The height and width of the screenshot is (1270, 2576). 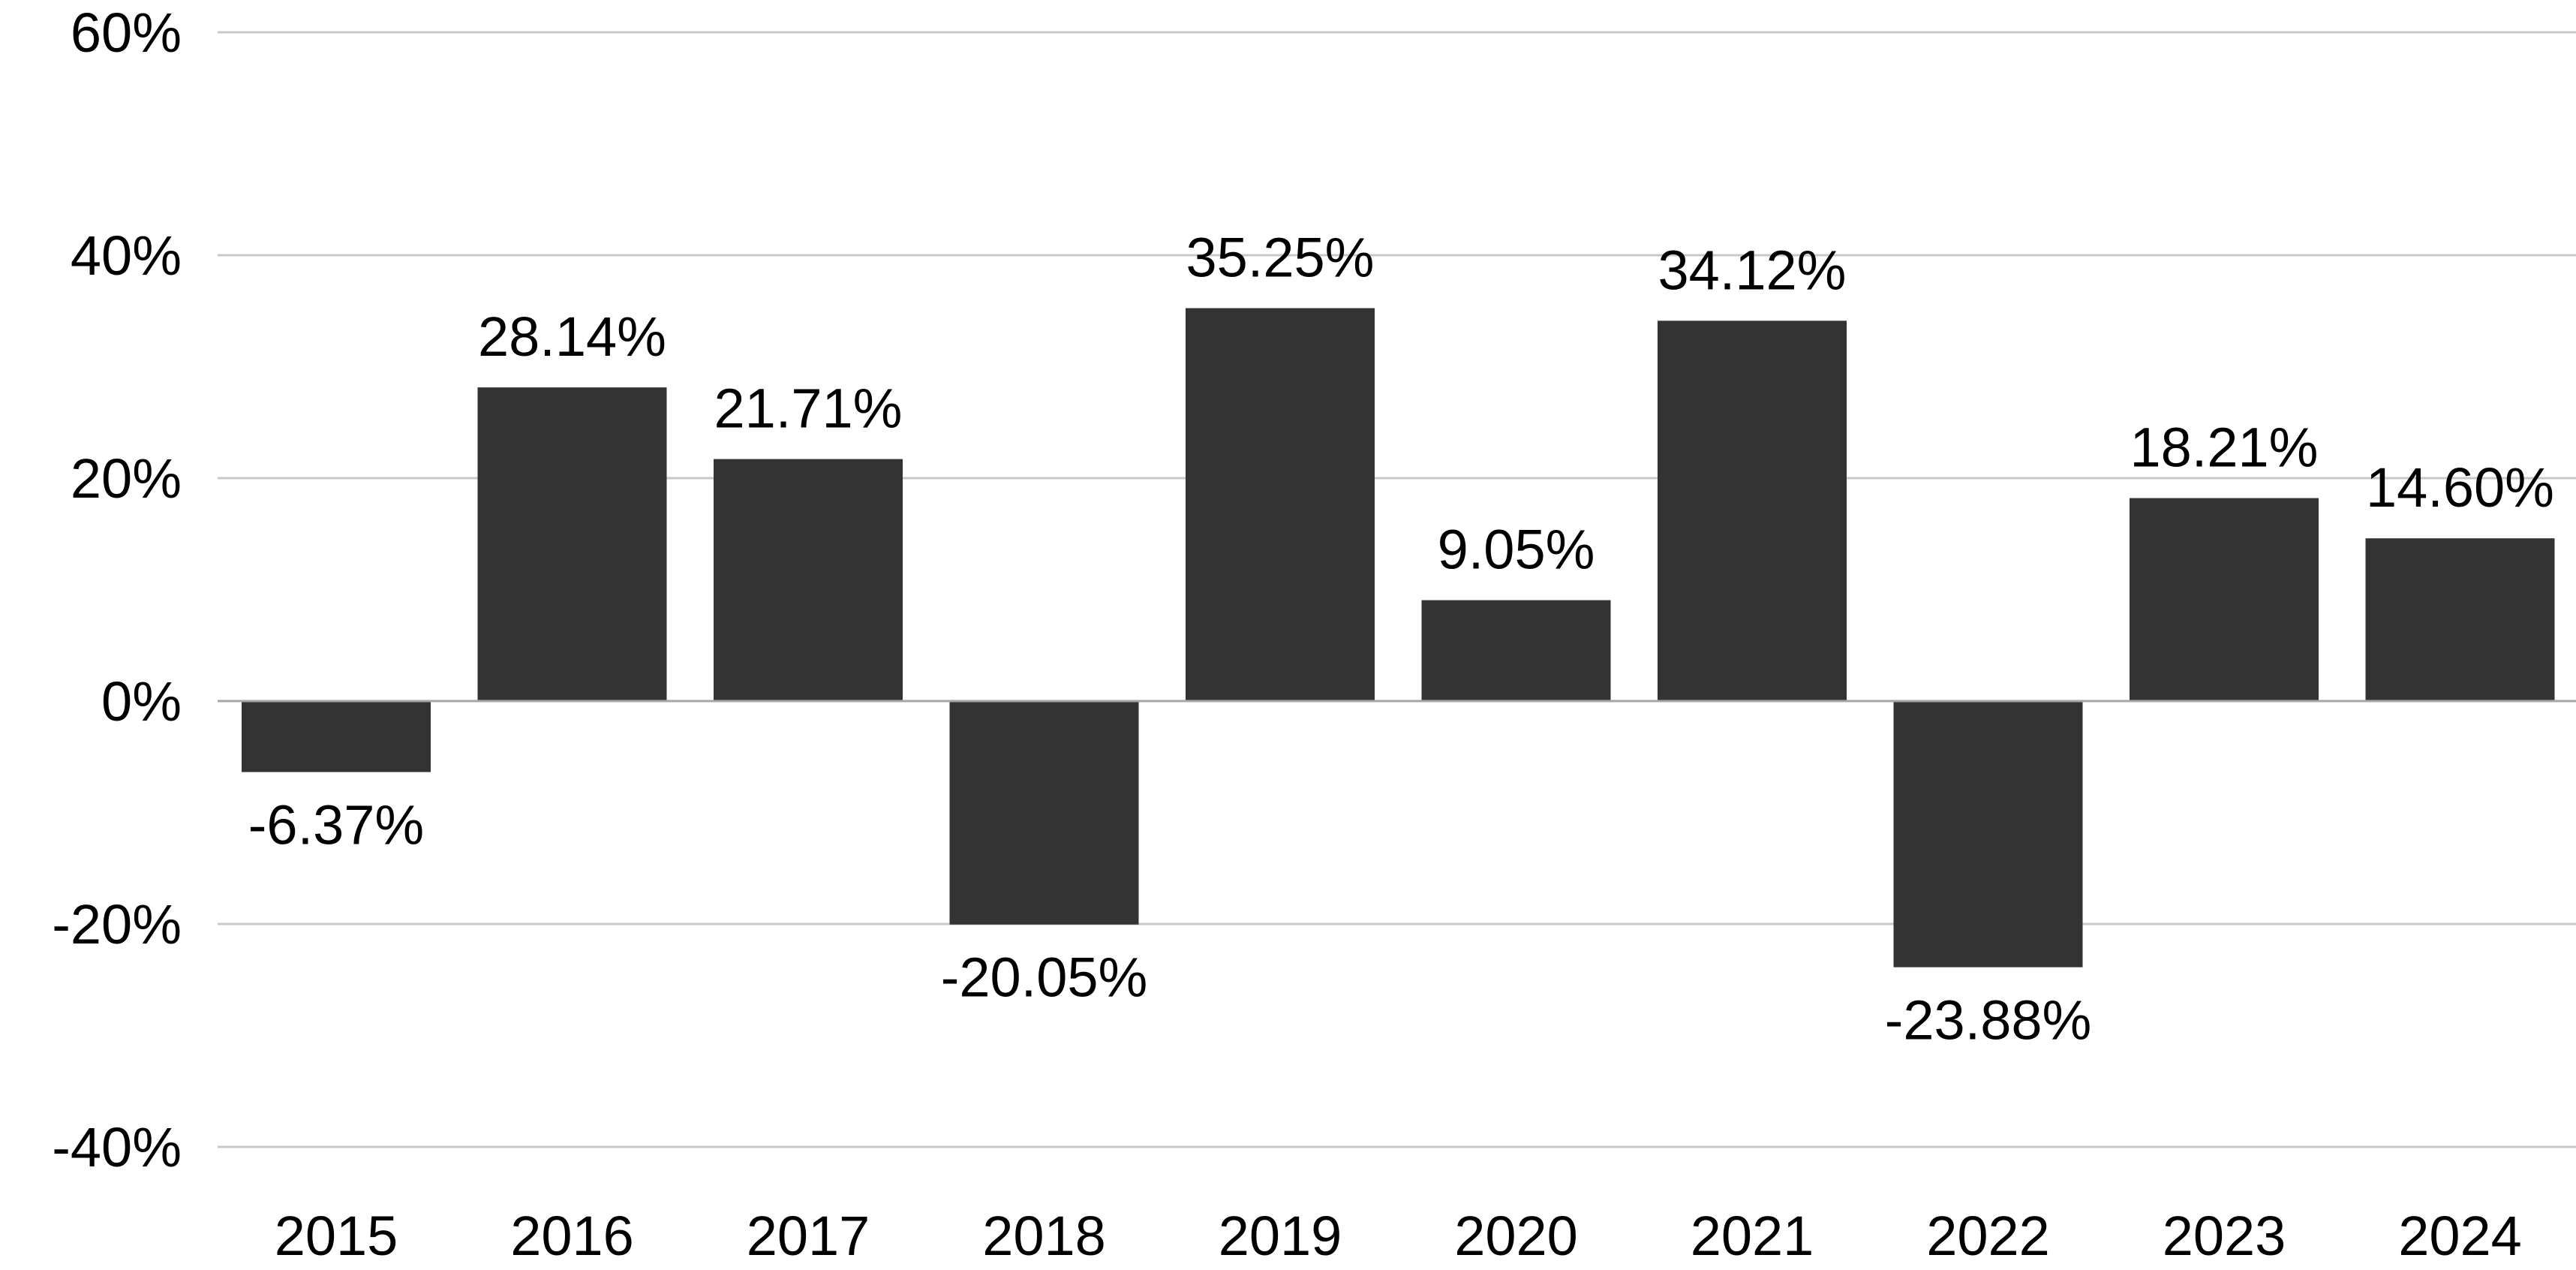 I want to click on data-label-2019: 35.25%, so click(x=1280, y=258).